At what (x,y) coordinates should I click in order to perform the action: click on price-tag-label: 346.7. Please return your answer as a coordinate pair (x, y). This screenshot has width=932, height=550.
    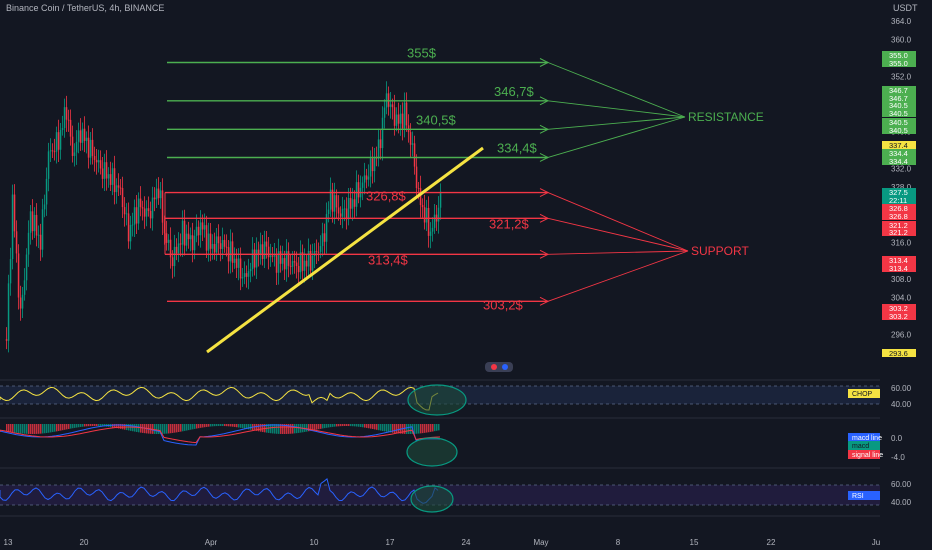
    Looking at the image, I should click on (898, 90).